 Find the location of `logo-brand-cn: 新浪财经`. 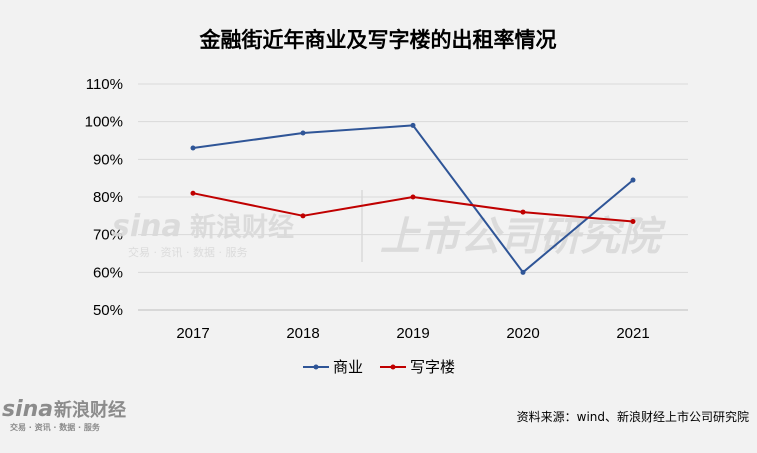

logo-brand-cn: 新浪财经 is located at coordinates (90, 410).